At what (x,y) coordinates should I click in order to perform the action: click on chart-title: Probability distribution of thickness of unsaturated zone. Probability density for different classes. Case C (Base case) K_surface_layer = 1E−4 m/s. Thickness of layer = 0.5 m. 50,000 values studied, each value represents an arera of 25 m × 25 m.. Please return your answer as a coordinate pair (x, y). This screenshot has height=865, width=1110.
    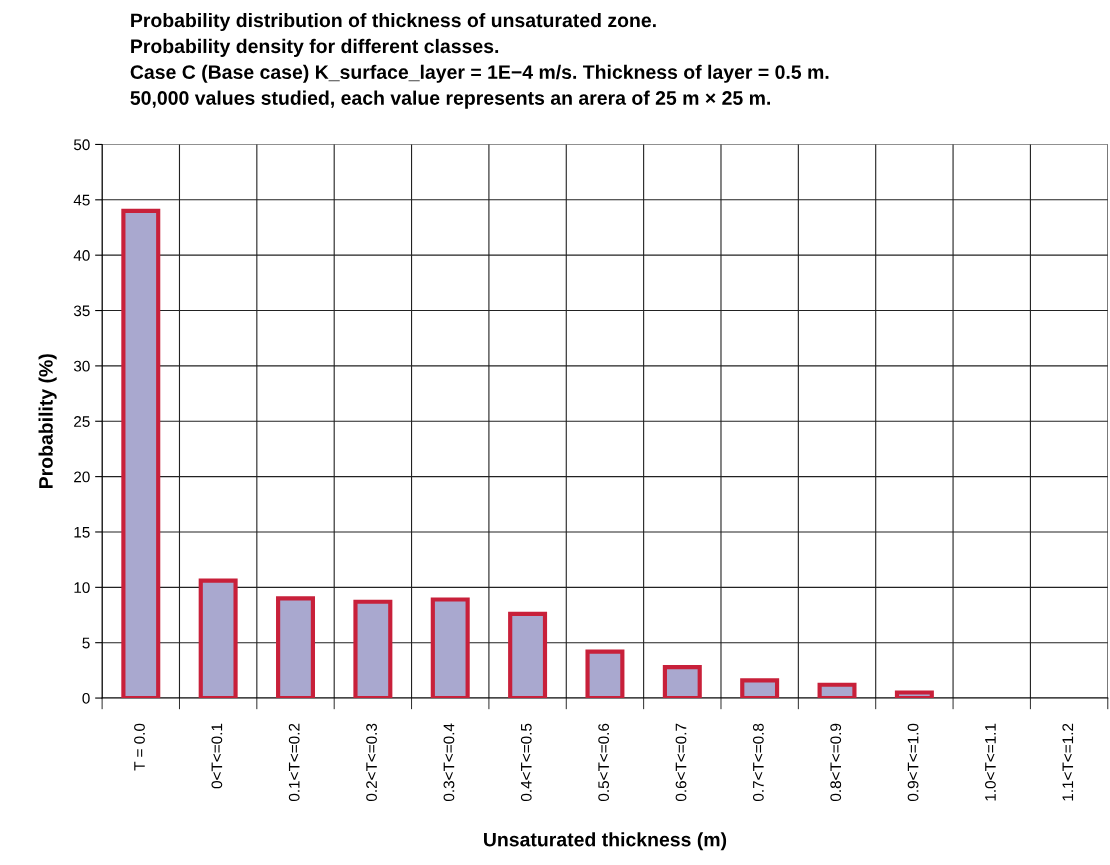
    Looking at the image, I should click on (479, 60).